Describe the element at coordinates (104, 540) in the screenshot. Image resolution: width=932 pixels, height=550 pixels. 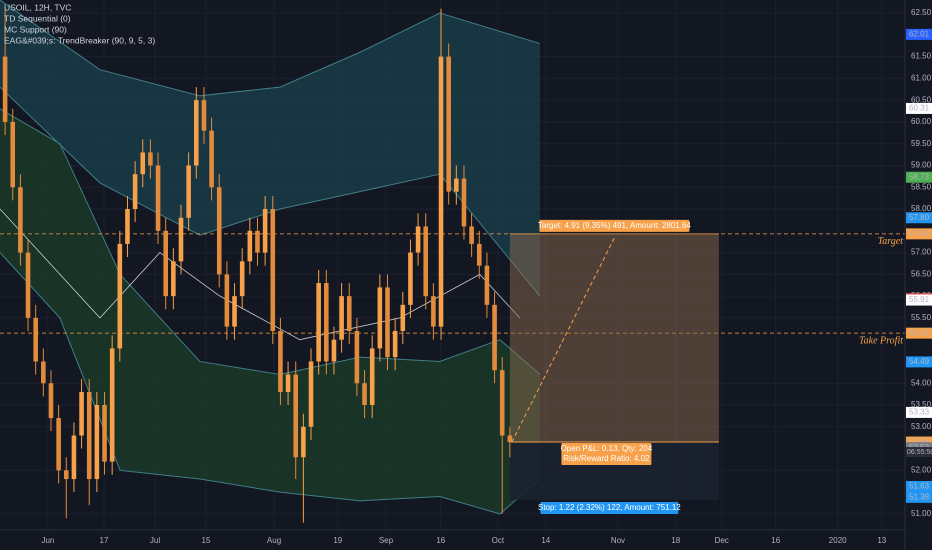
I see `x-tick-label: 17` at that location.